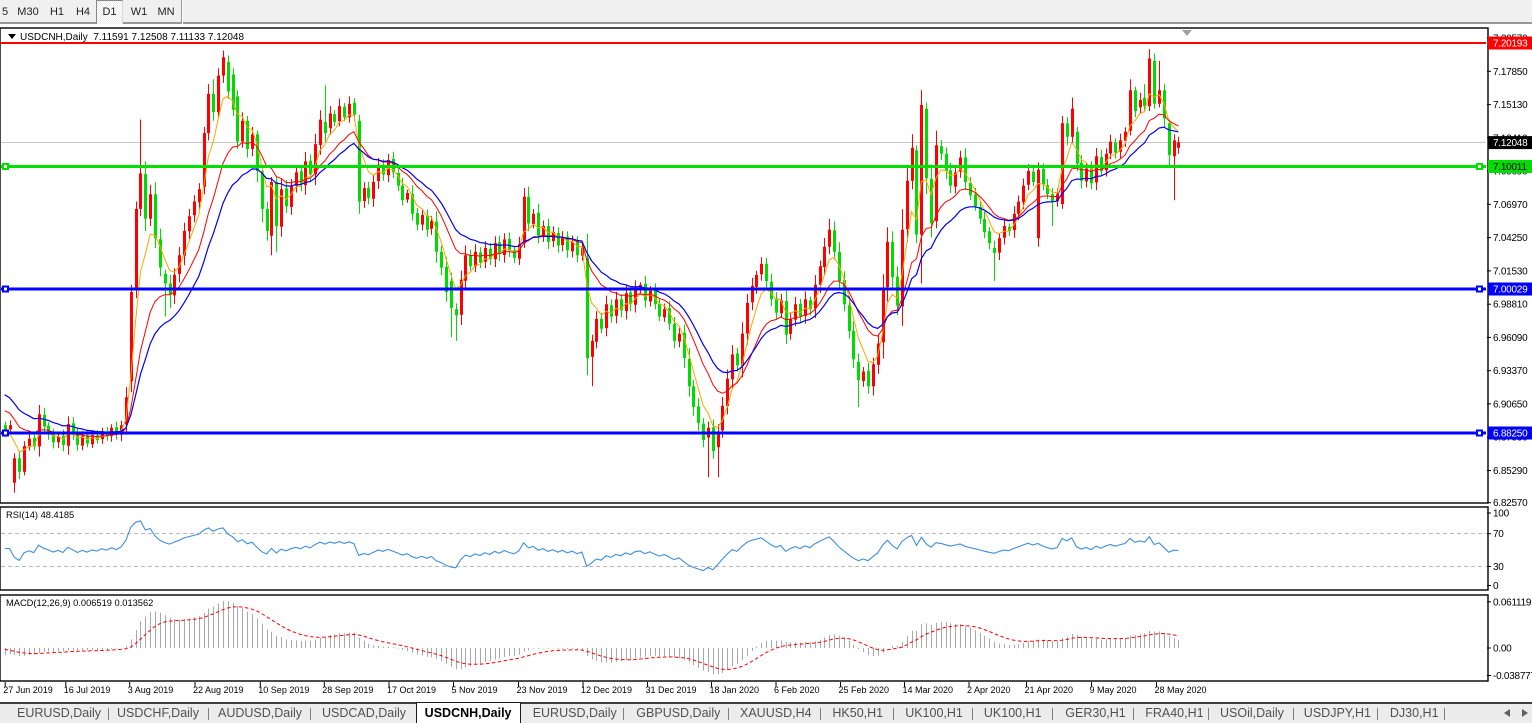  Describe the element at coordinates (1510, 290) in the screenshot. I see `svg-text: 7.00029` at that location.